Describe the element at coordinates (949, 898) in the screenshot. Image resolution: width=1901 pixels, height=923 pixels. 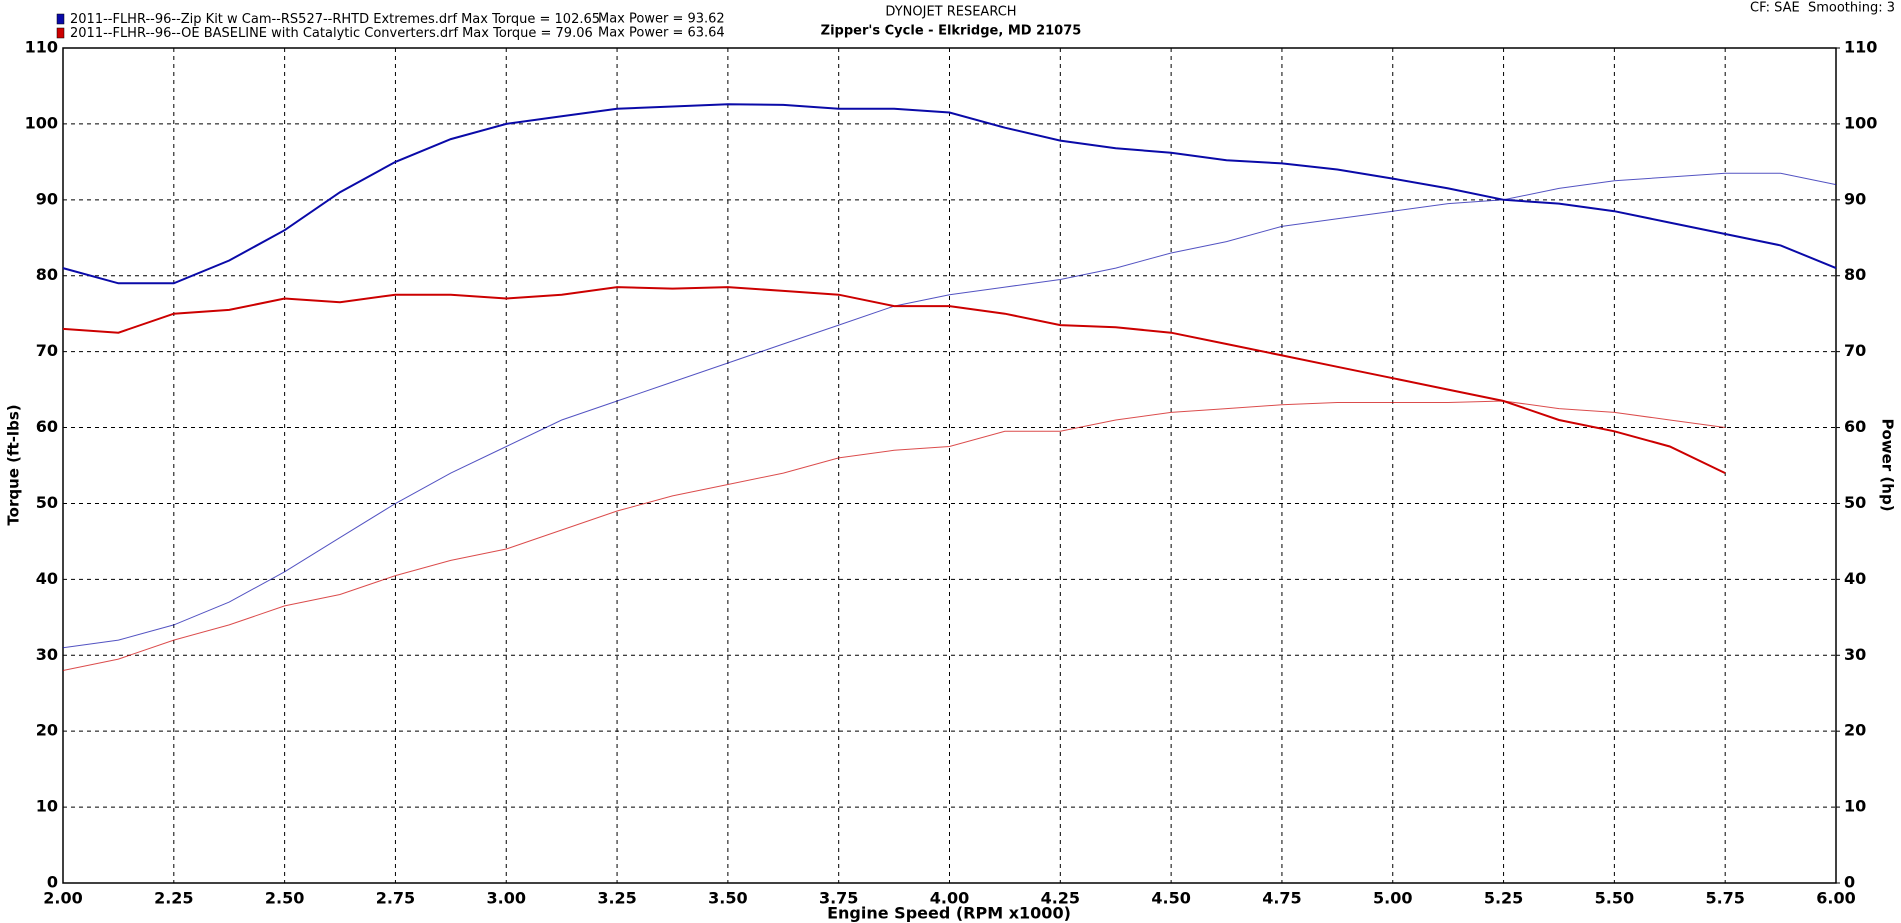
I see `x-tick-label: 4.00` at that location.